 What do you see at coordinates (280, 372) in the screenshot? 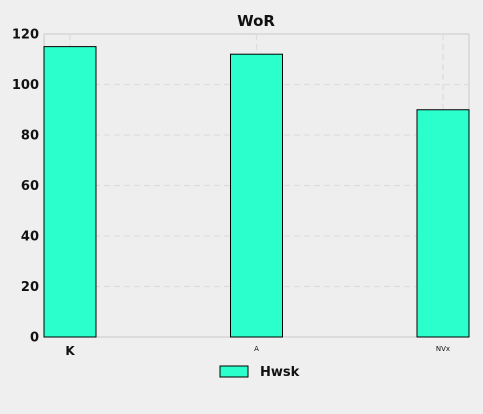
I see `legend-label: Hwsk` at bounding box center [280, 372].